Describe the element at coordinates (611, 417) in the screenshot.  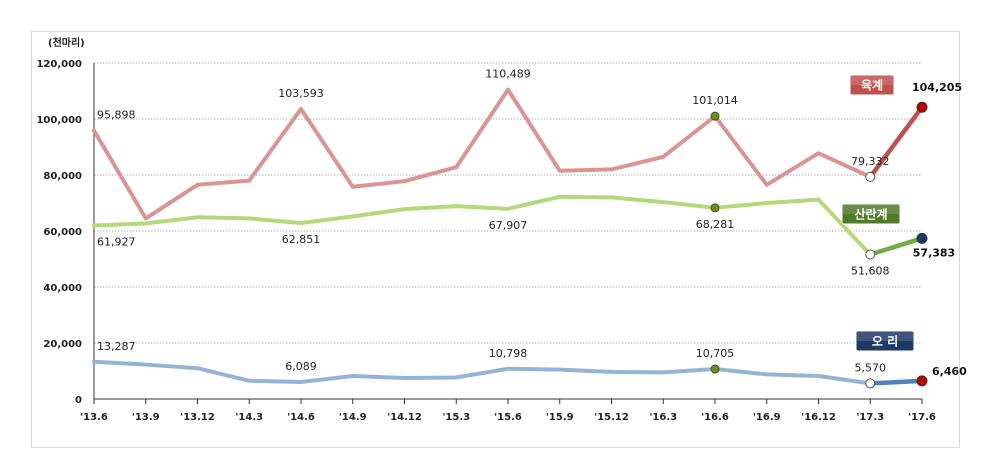
I see `x-tick-label: '15.12` at that location.